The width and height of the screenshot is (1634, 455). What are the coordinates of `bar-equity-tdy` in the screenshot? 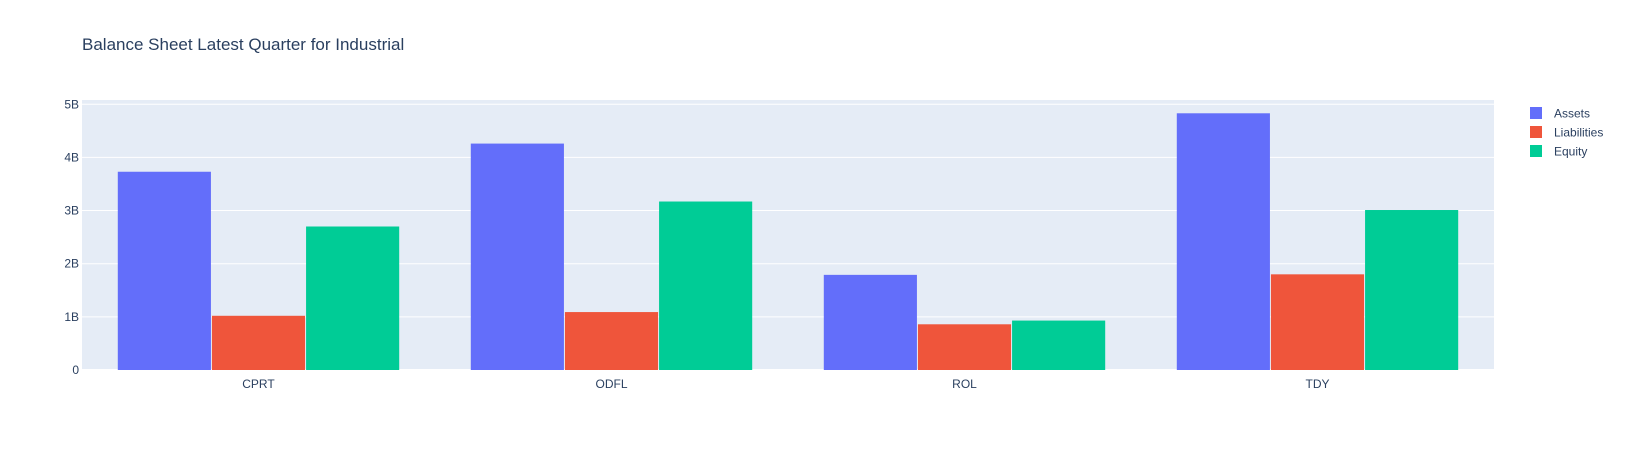 It's located at (1411, 290).